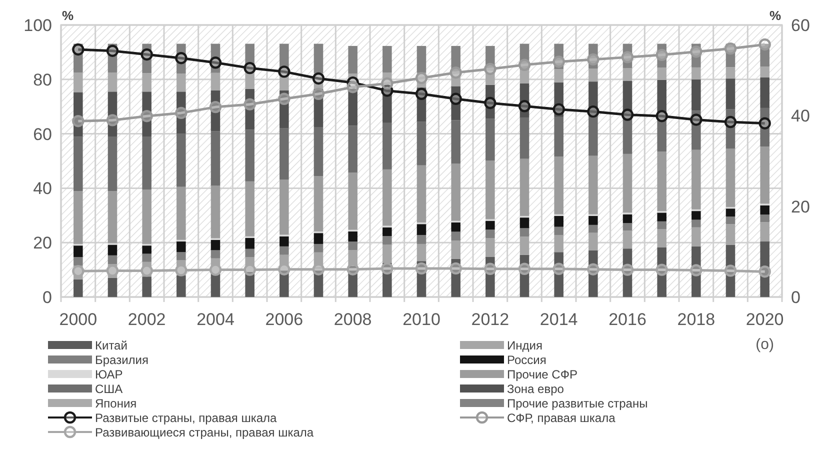 The width and height of the screenshot is (825, 455). I want to click on x-tick-label: 2004, so click(215, 319).